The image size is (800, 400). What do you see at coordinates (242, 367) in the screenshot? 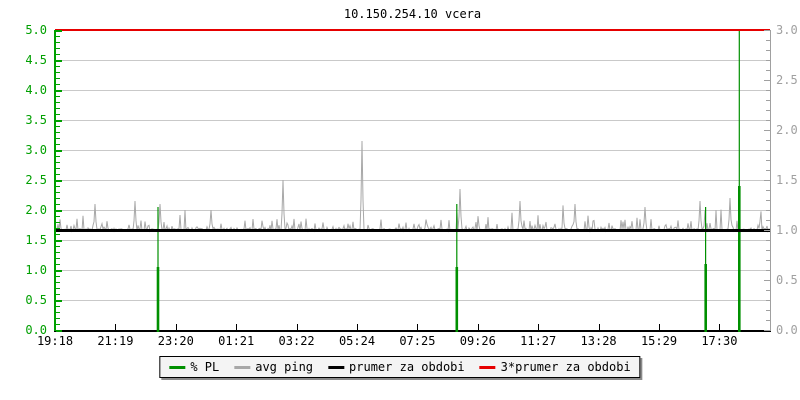
I see `avg-ping-color-swatch` at bounding box center [242, 367].